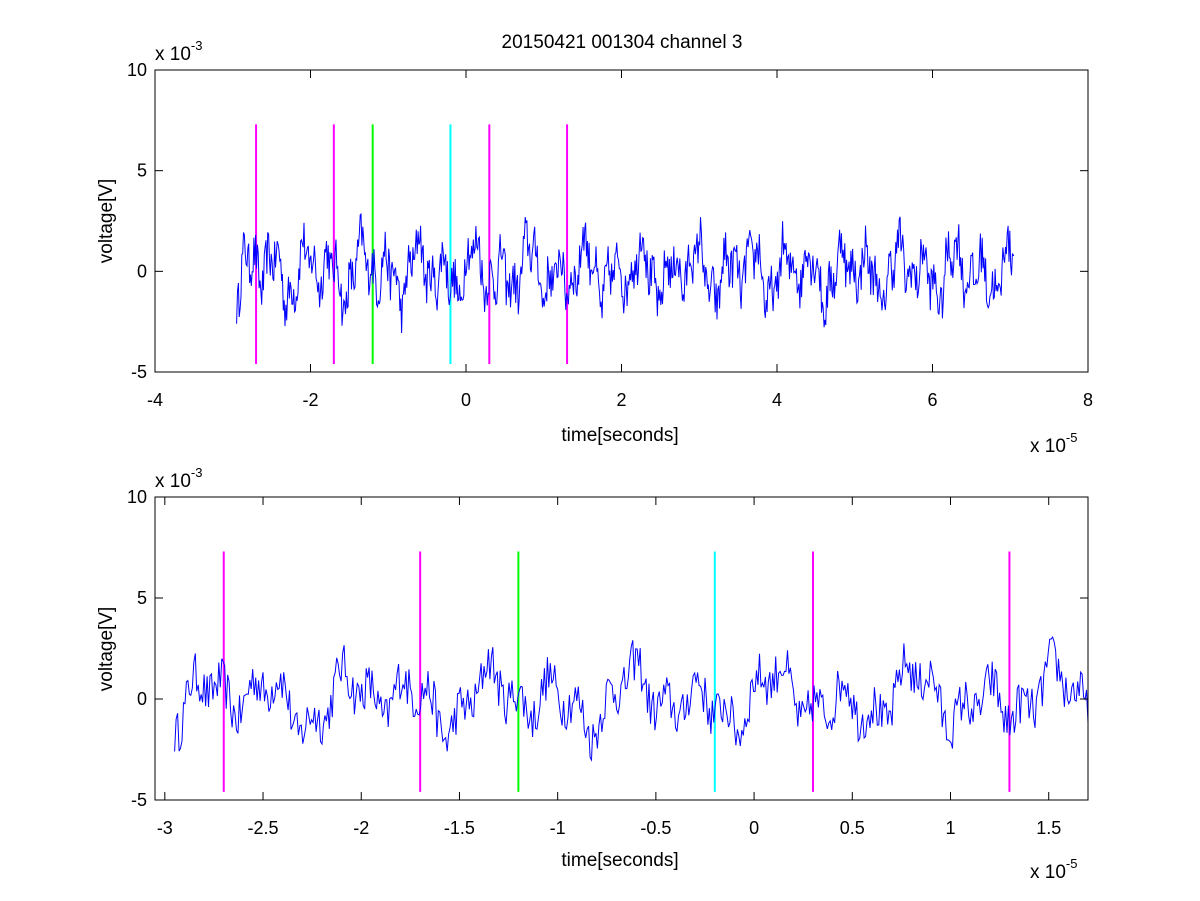 The height and width of the screenshot is (901, 1200). I want to click on top-signal-trace, so click(625, 273).